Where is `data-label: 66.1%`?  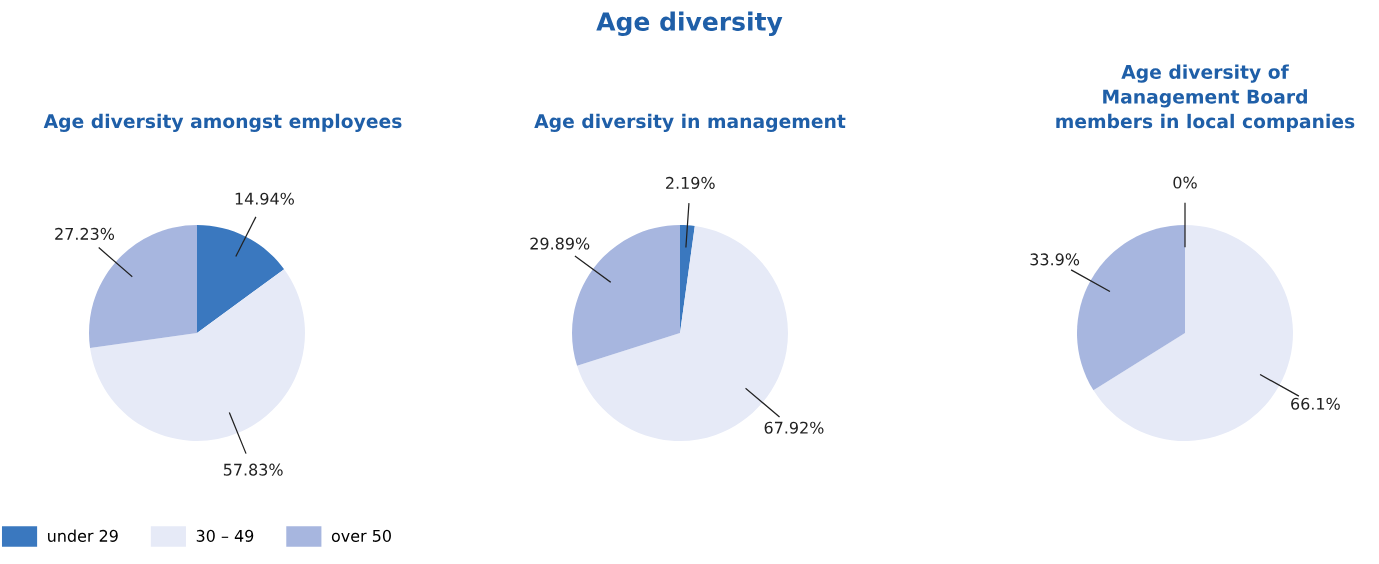
data-label: 66.1% is located at coordinates (1315, 403).